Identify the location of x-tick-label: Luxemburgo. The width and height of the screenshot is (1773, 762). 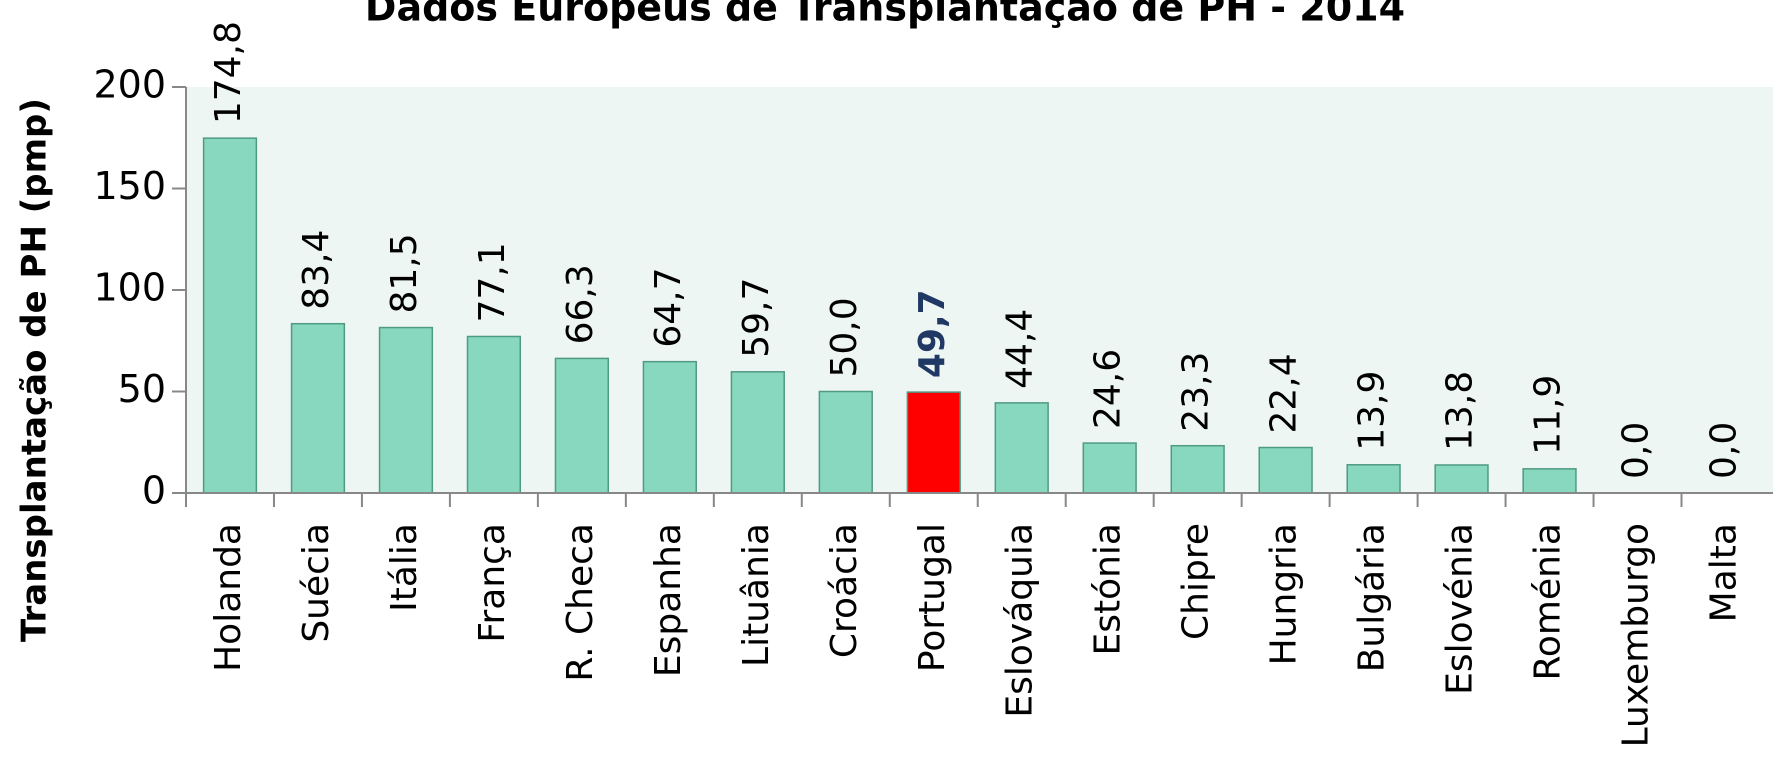
(1636, 635).